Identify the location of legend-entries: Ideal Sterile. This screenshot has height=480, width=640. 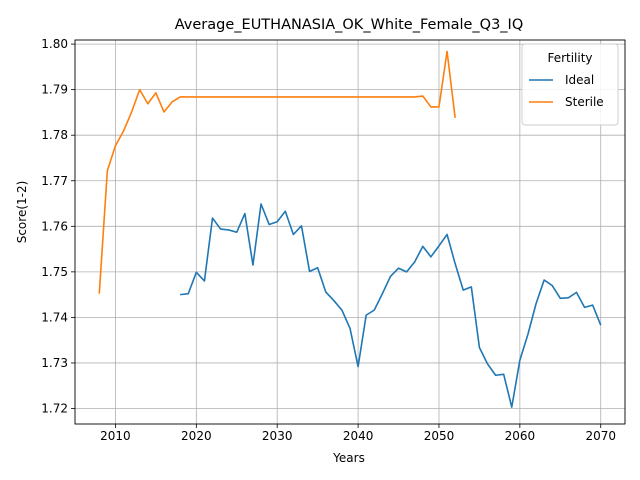
(566, 91).